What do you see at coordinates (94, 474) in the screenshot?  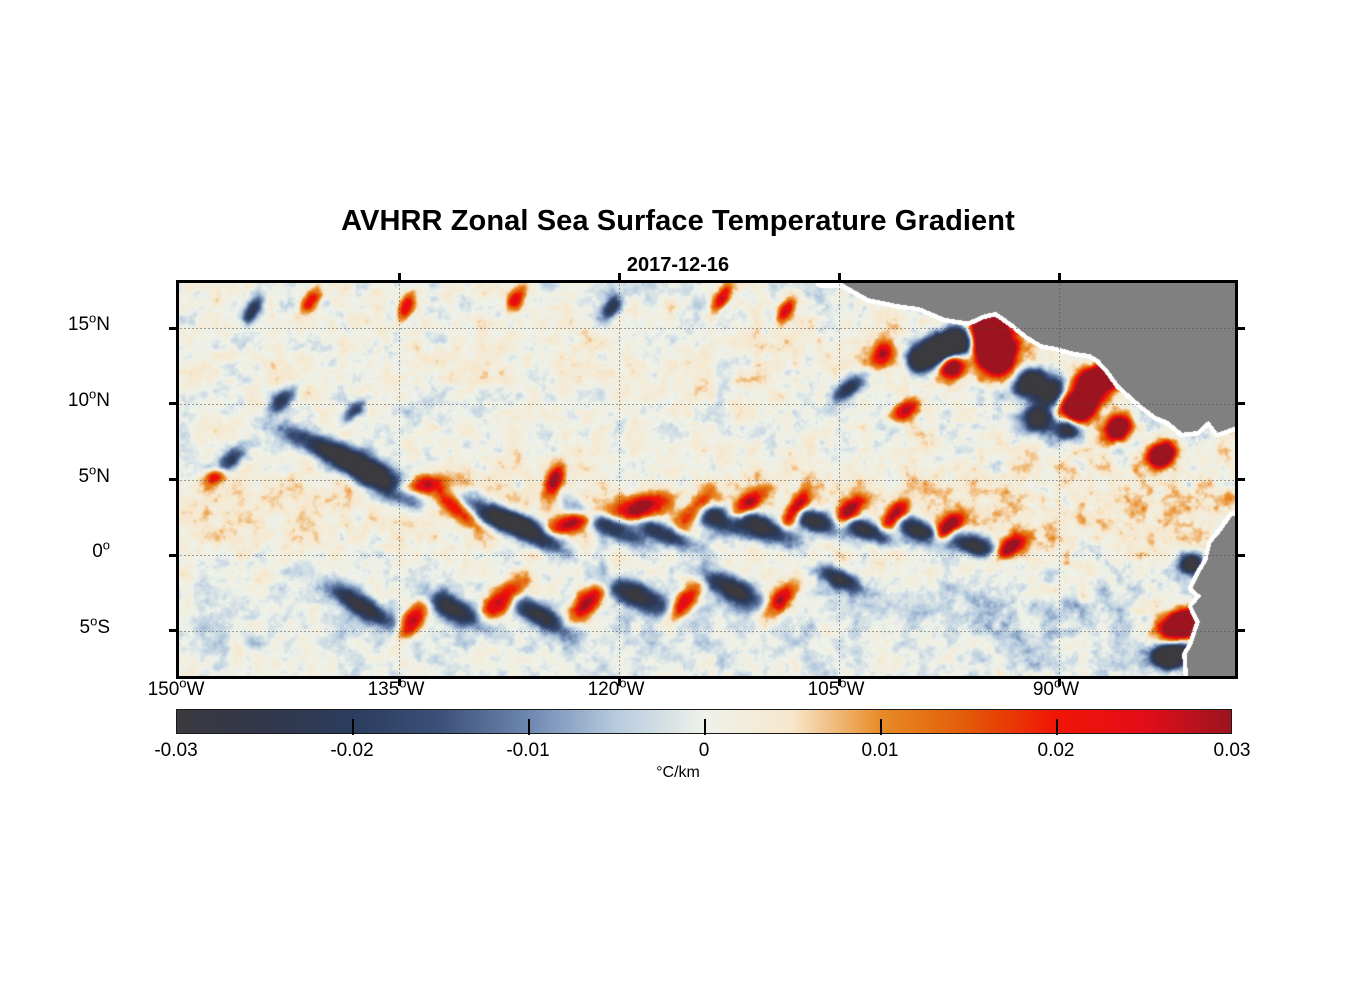 I see `y-axis-tick-label: 5oN` at bounding box center [94, 474].